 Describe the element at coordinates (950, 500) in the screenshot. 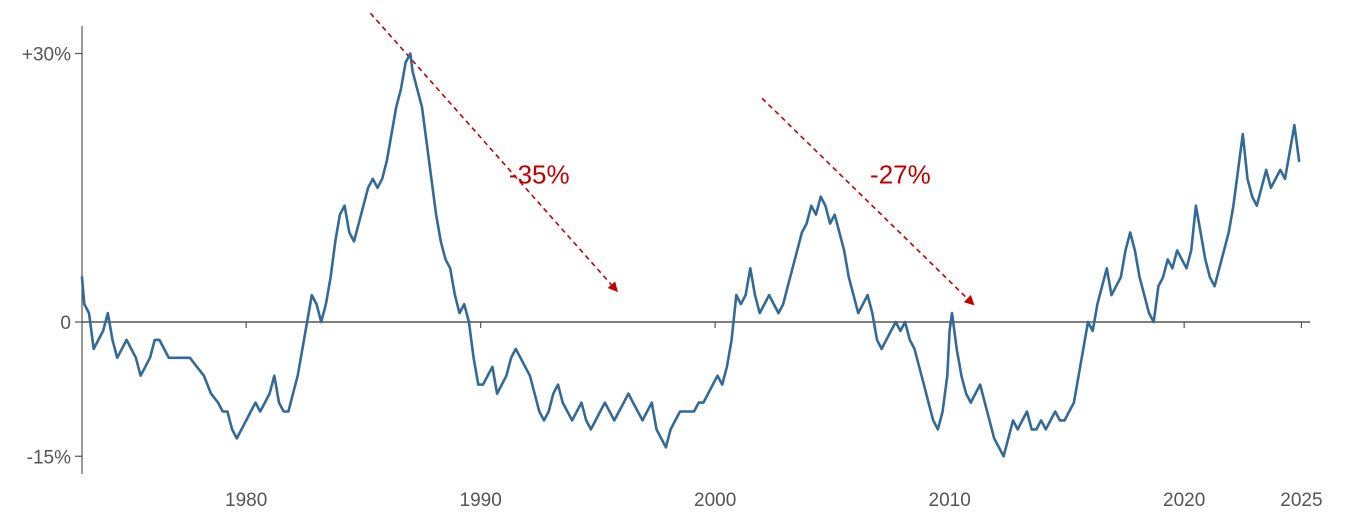

I see `x-tick-label: 2010` at that location.